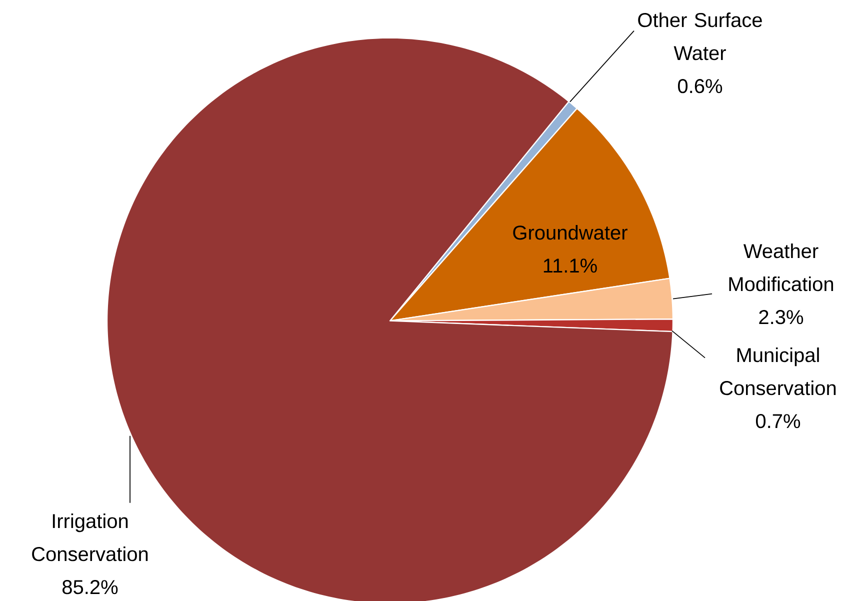 The height and width of the screenshot is (601, 854). I want to click on slice-label: Other Surface Water, so click(700, 36).